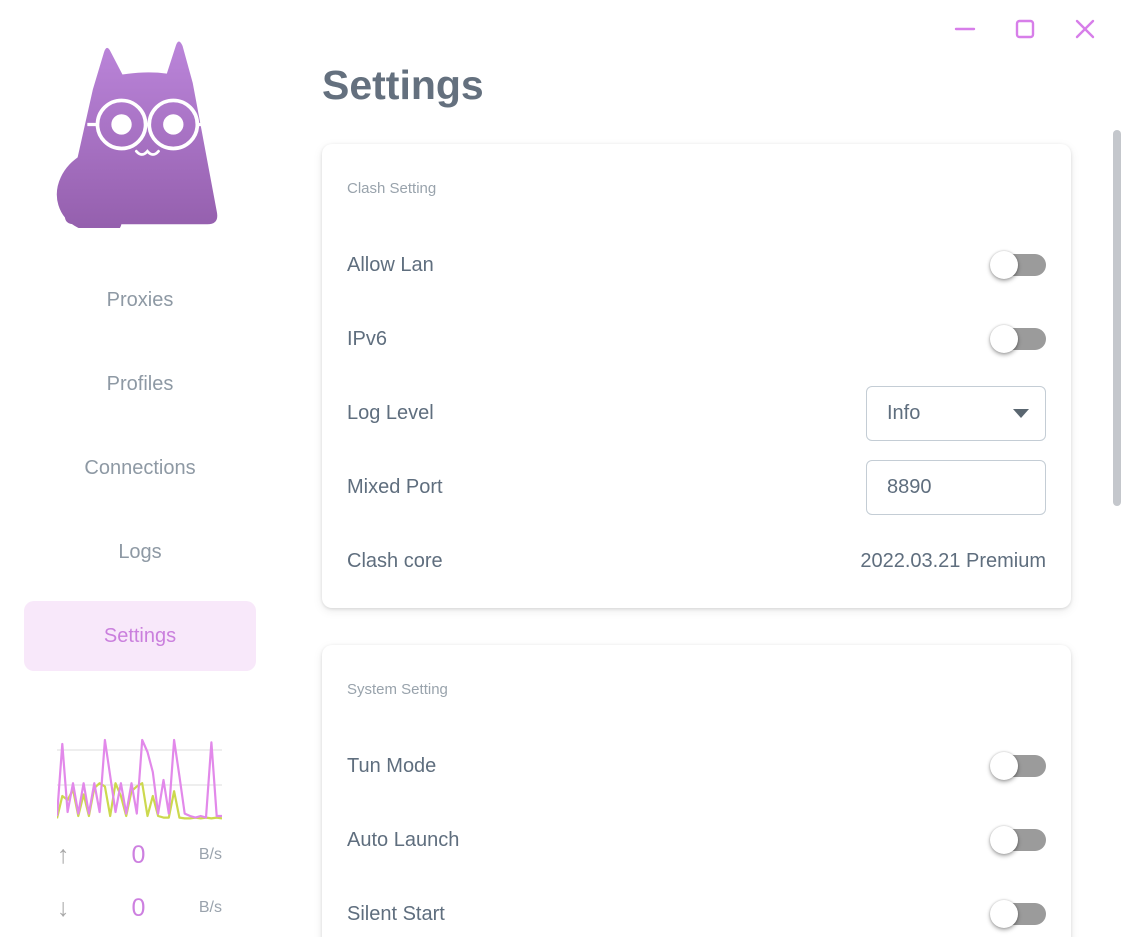  Describe the element at coordinates (390, 412) in the screenshot. I see `log-level-label: Log Level` at that location.